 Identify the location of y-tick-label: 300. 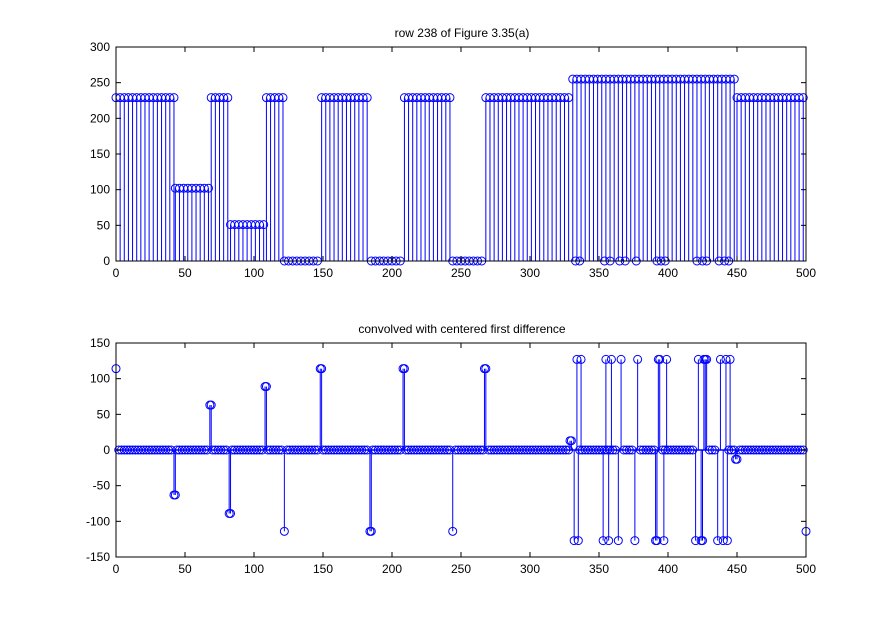
(100, 47).